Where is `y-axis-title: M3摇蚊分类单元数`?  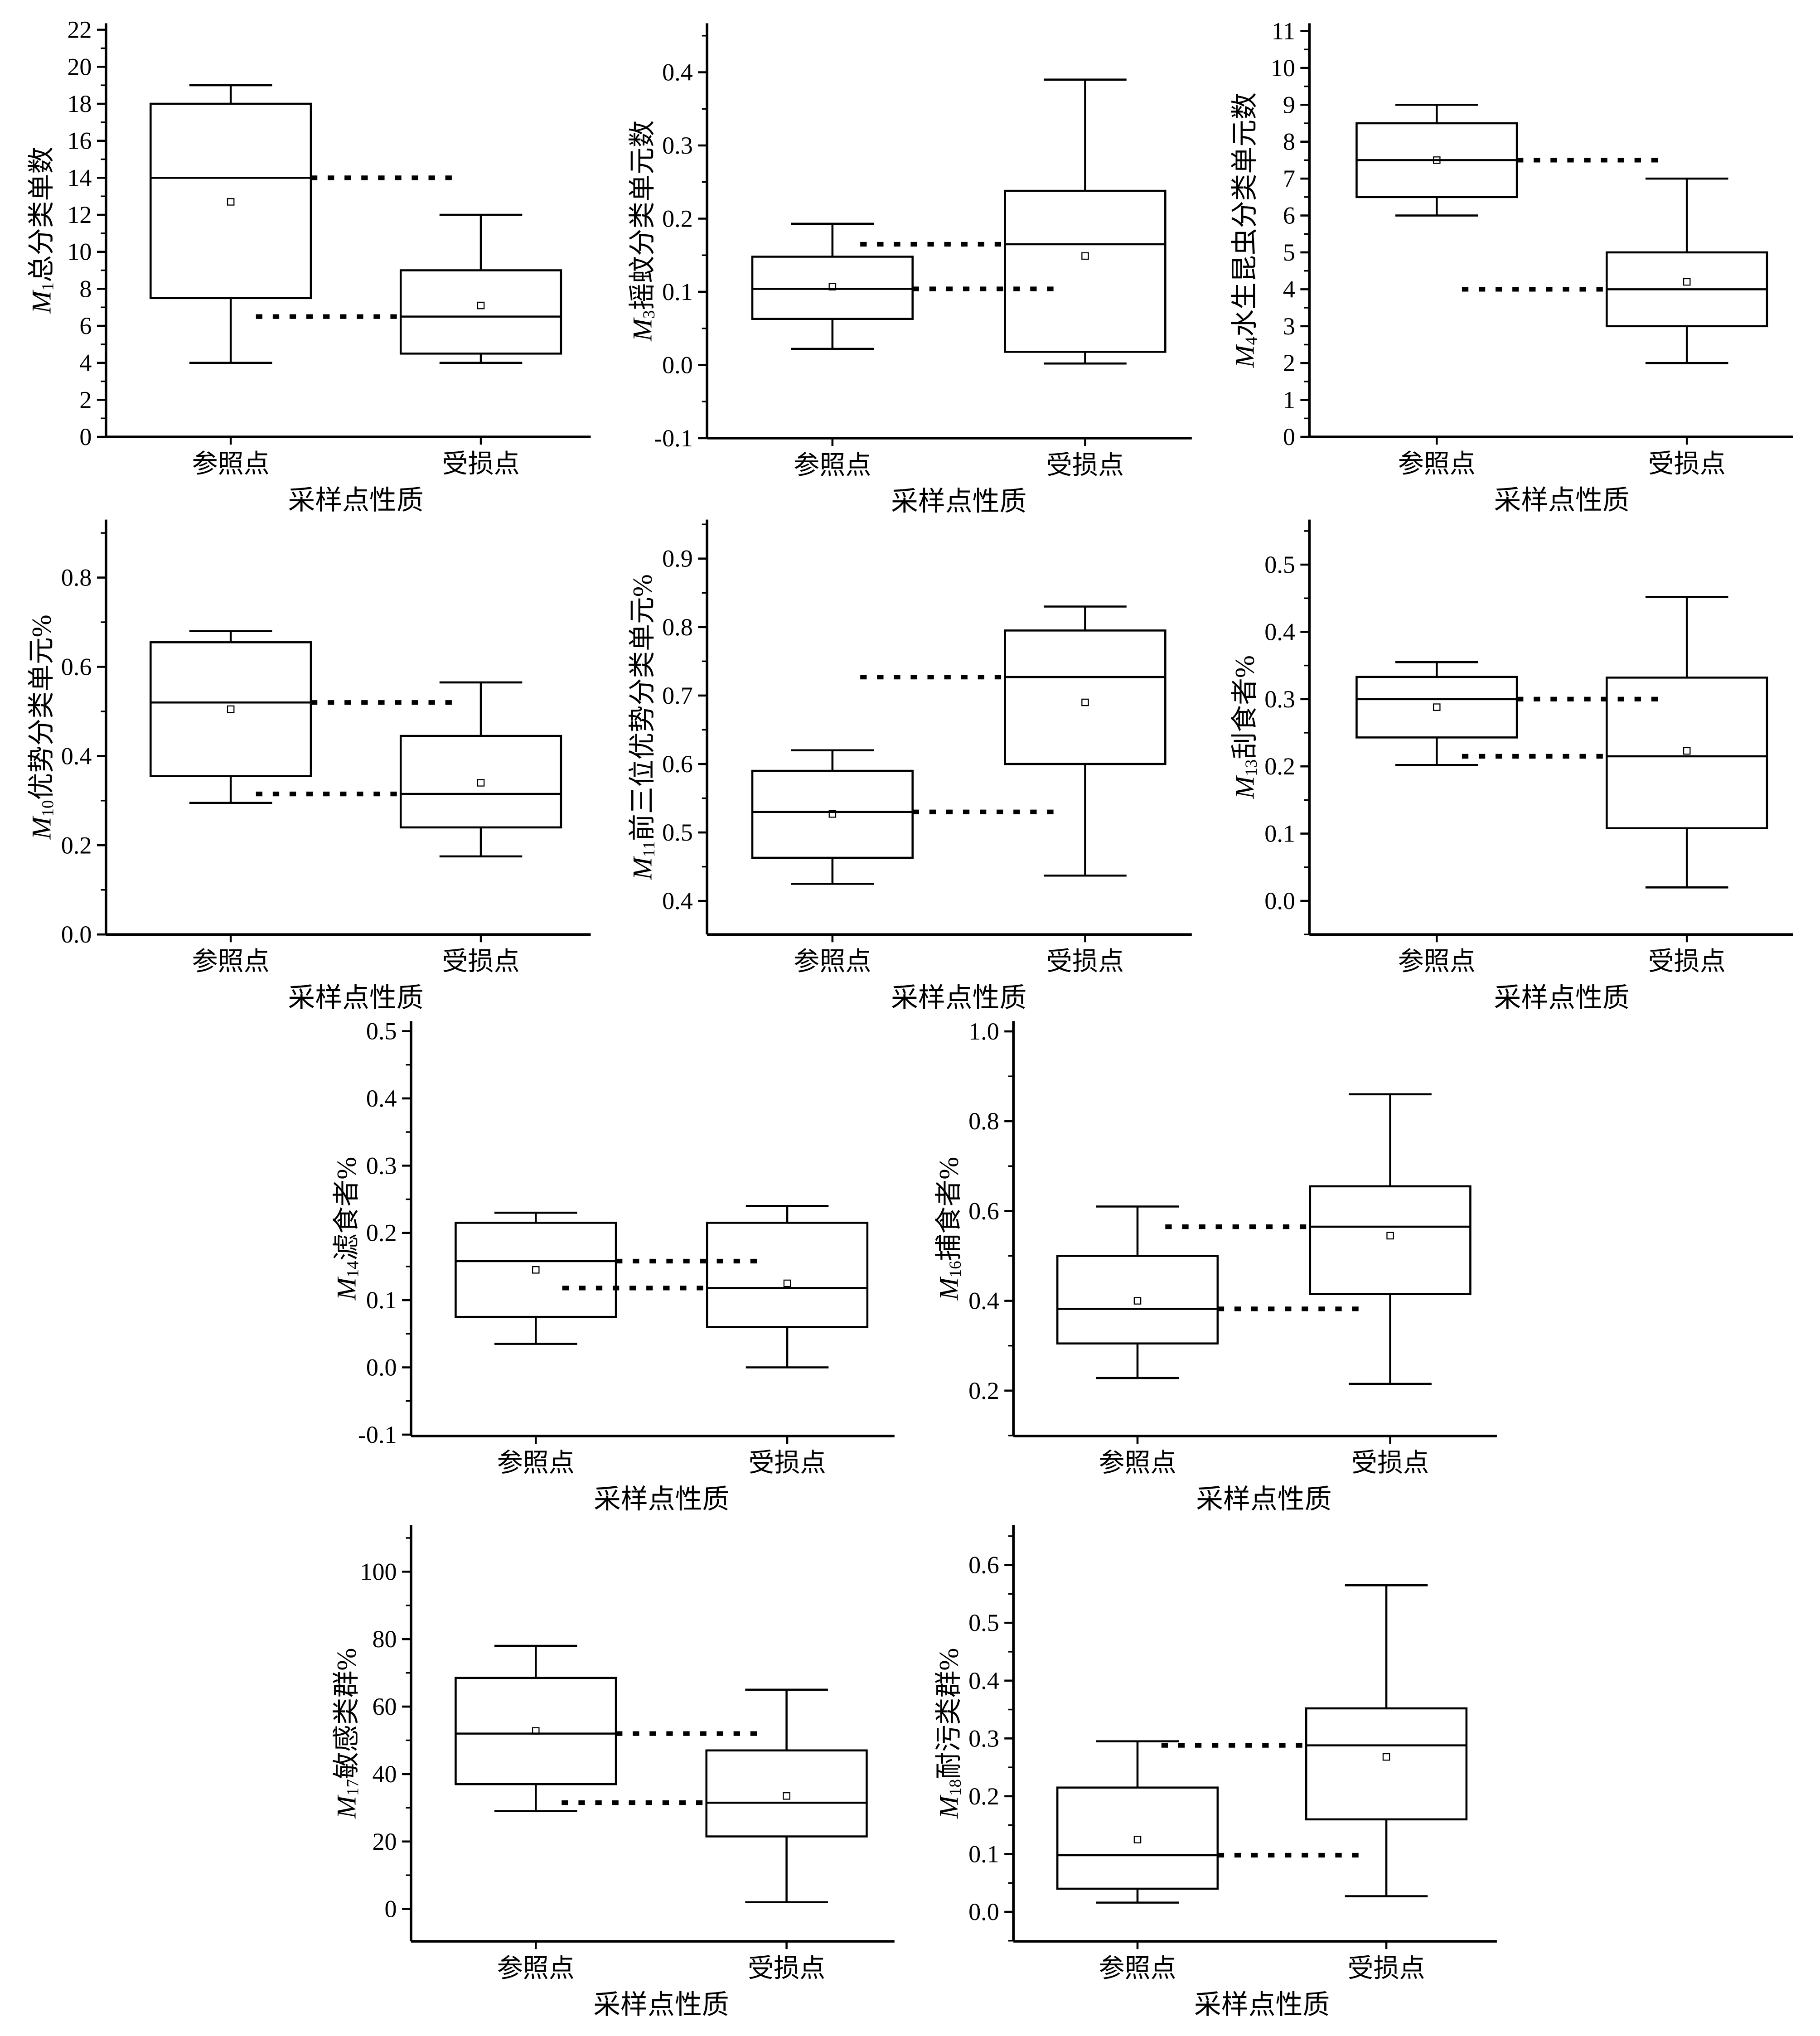 y-axis-title: M3摇蚊分类单元数 is located at coordinates (643, 231).